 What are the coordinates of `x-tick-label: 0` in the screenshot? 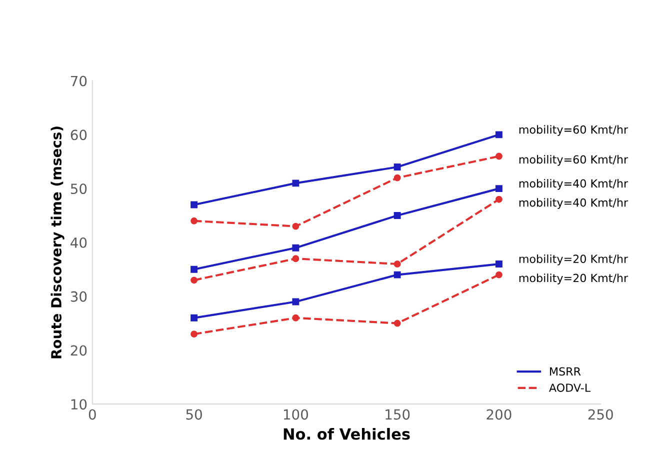 It's located at (92, 414).